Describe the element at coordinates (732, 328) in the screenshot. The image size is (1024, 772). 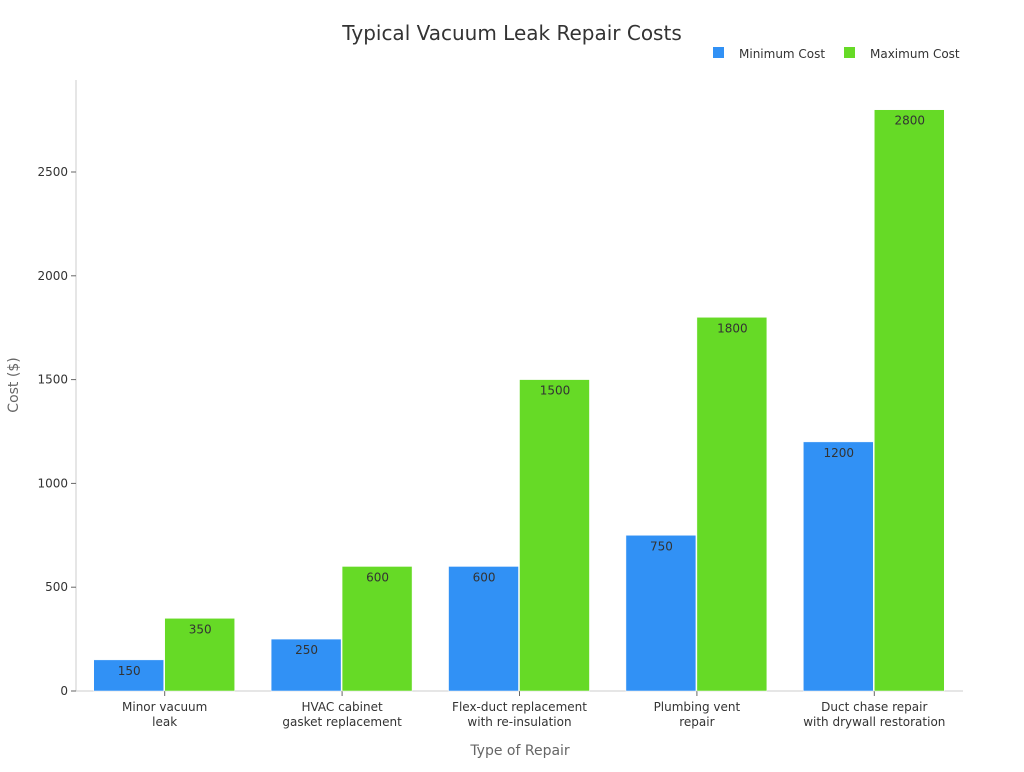
I see `data-label: 1800` at that location.